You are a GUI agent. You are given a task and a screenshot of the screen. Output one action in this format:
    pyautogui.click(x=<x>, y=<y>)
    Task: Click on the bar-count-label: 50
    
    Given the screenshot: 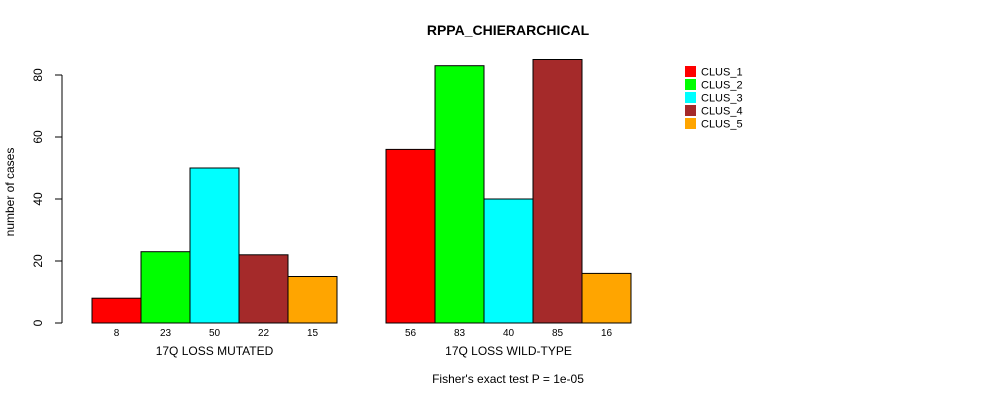 What is the action you would take?
    pyautogui.click(x=215, y=333)
    